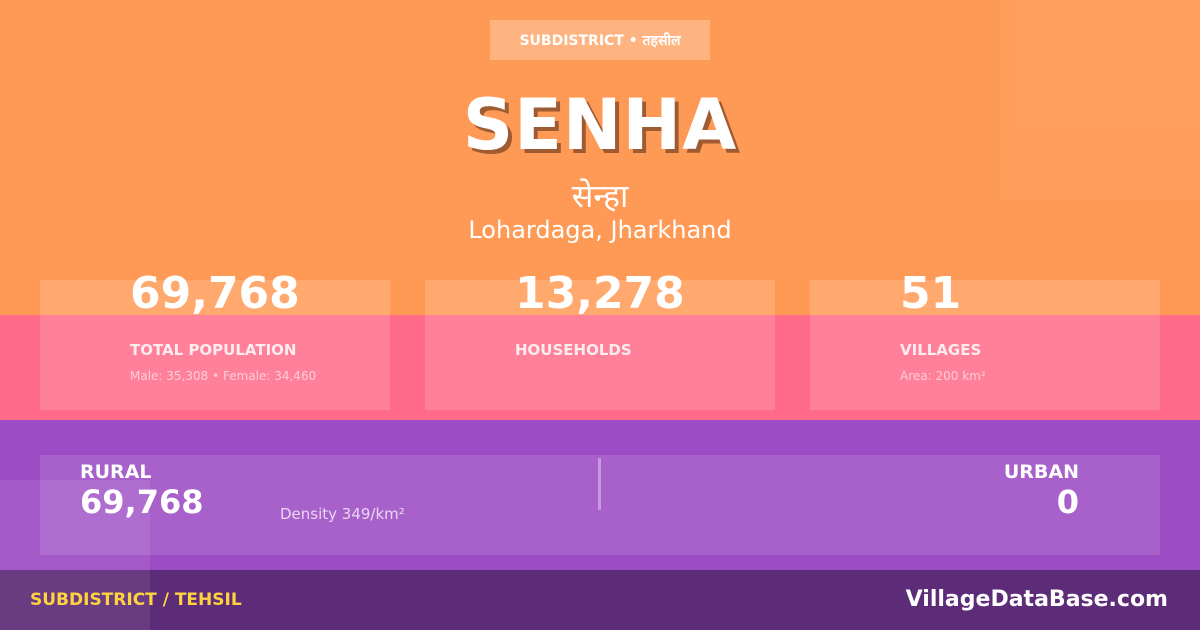 This screenshot has width=1200, height=630. I want to click on stat-label: VILLAGES, so click(941, 350).